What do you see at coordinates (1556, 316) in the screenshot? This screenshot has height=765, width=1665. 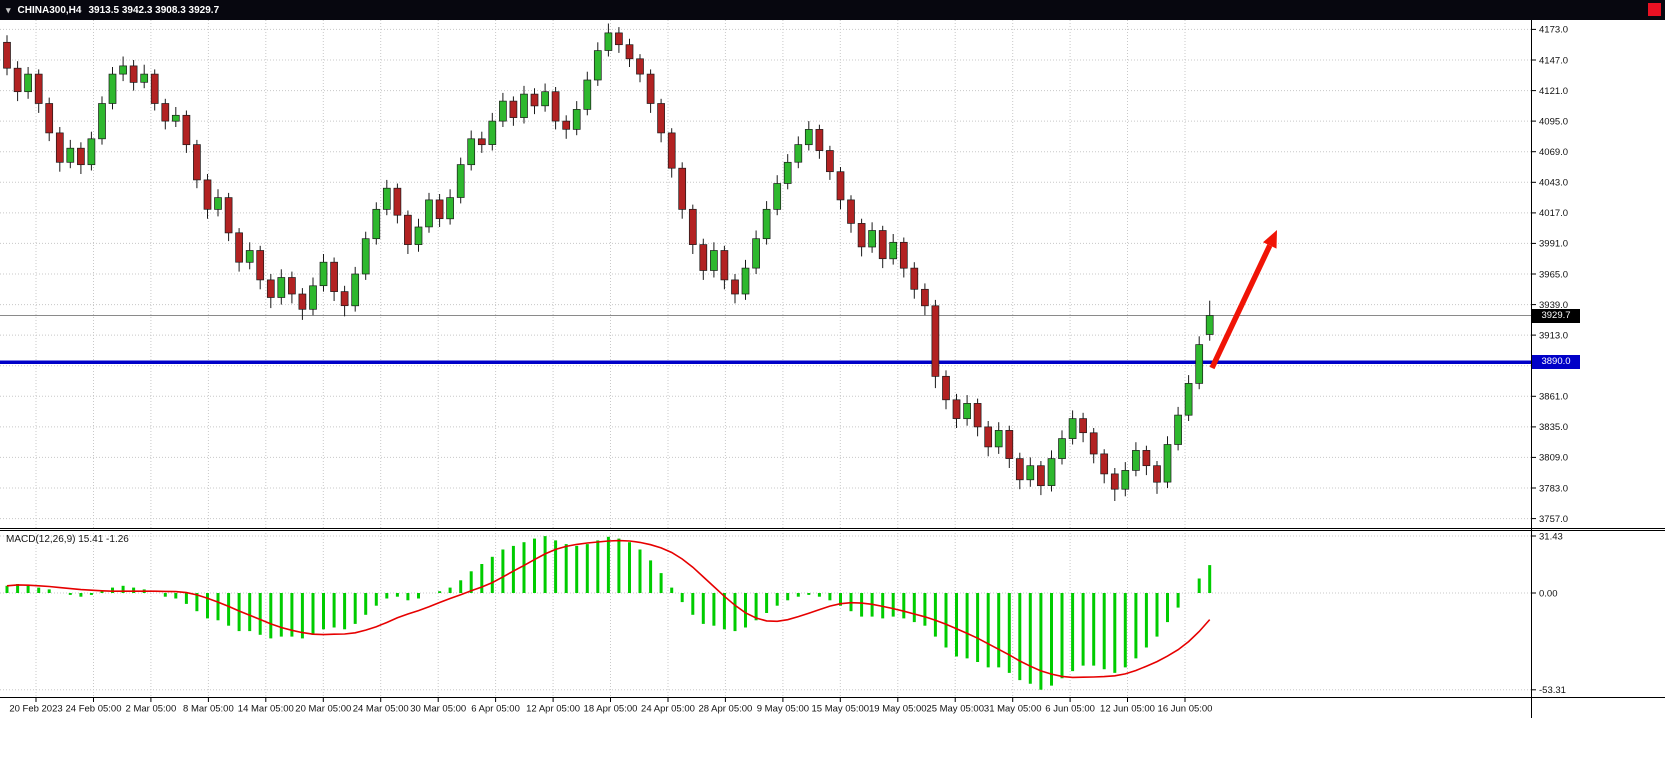 I see `last-price-badge: 3929.7` at bounding box center [1556, 316].